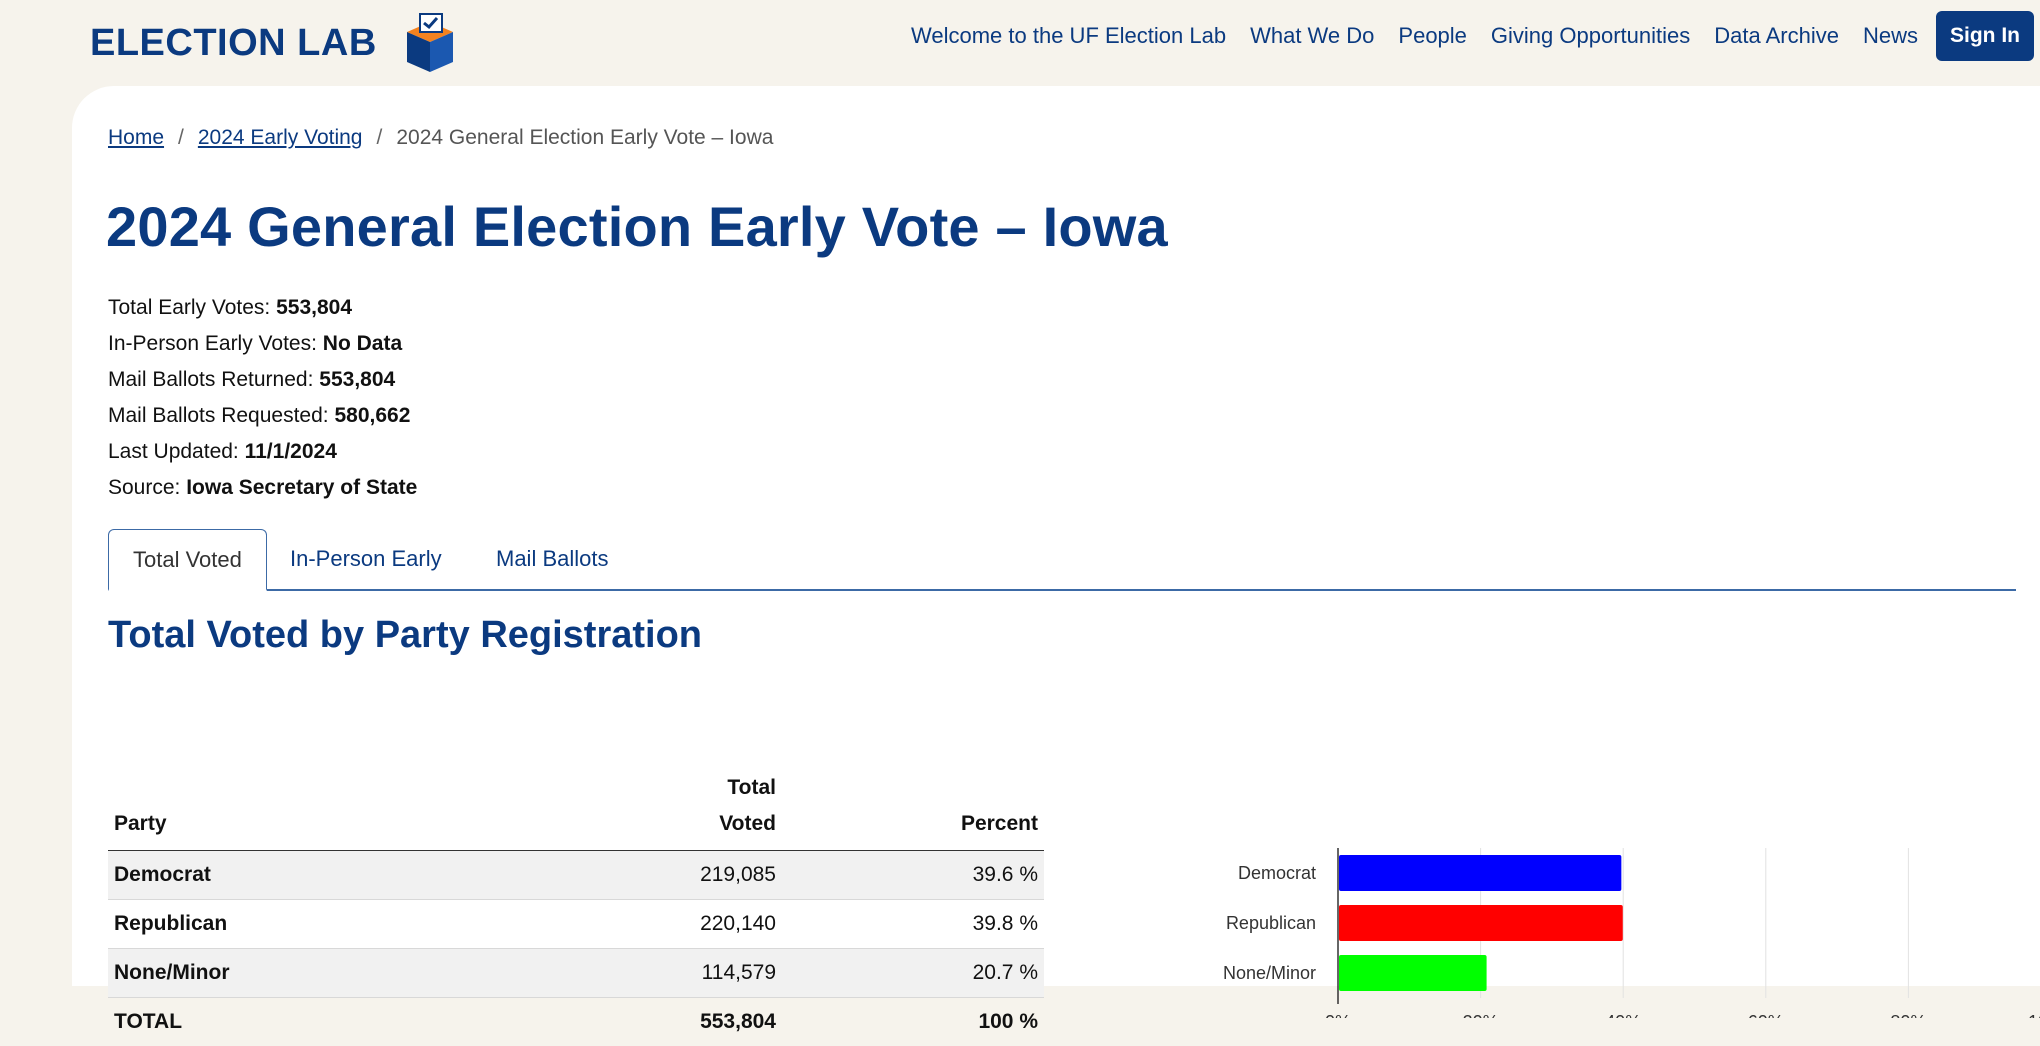 The height and width of the screenshot is (1046, 2040). Describe the element at coordinates (1890, 36) in the screenshot. I see `nav-news: News` at that location.